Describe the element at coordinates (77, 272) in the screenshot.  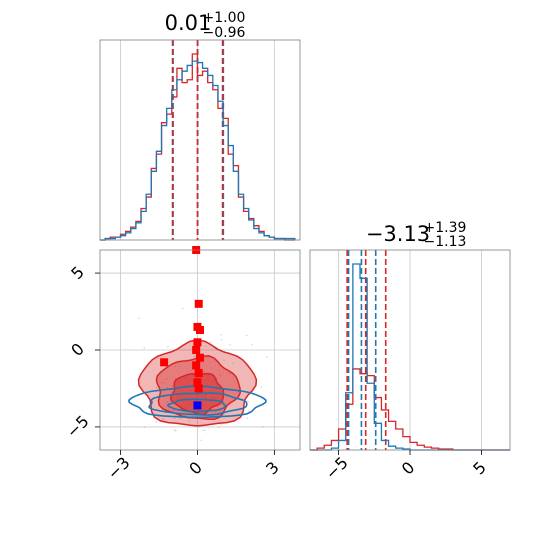
I see `joint-ytick-label: 5` at that location.